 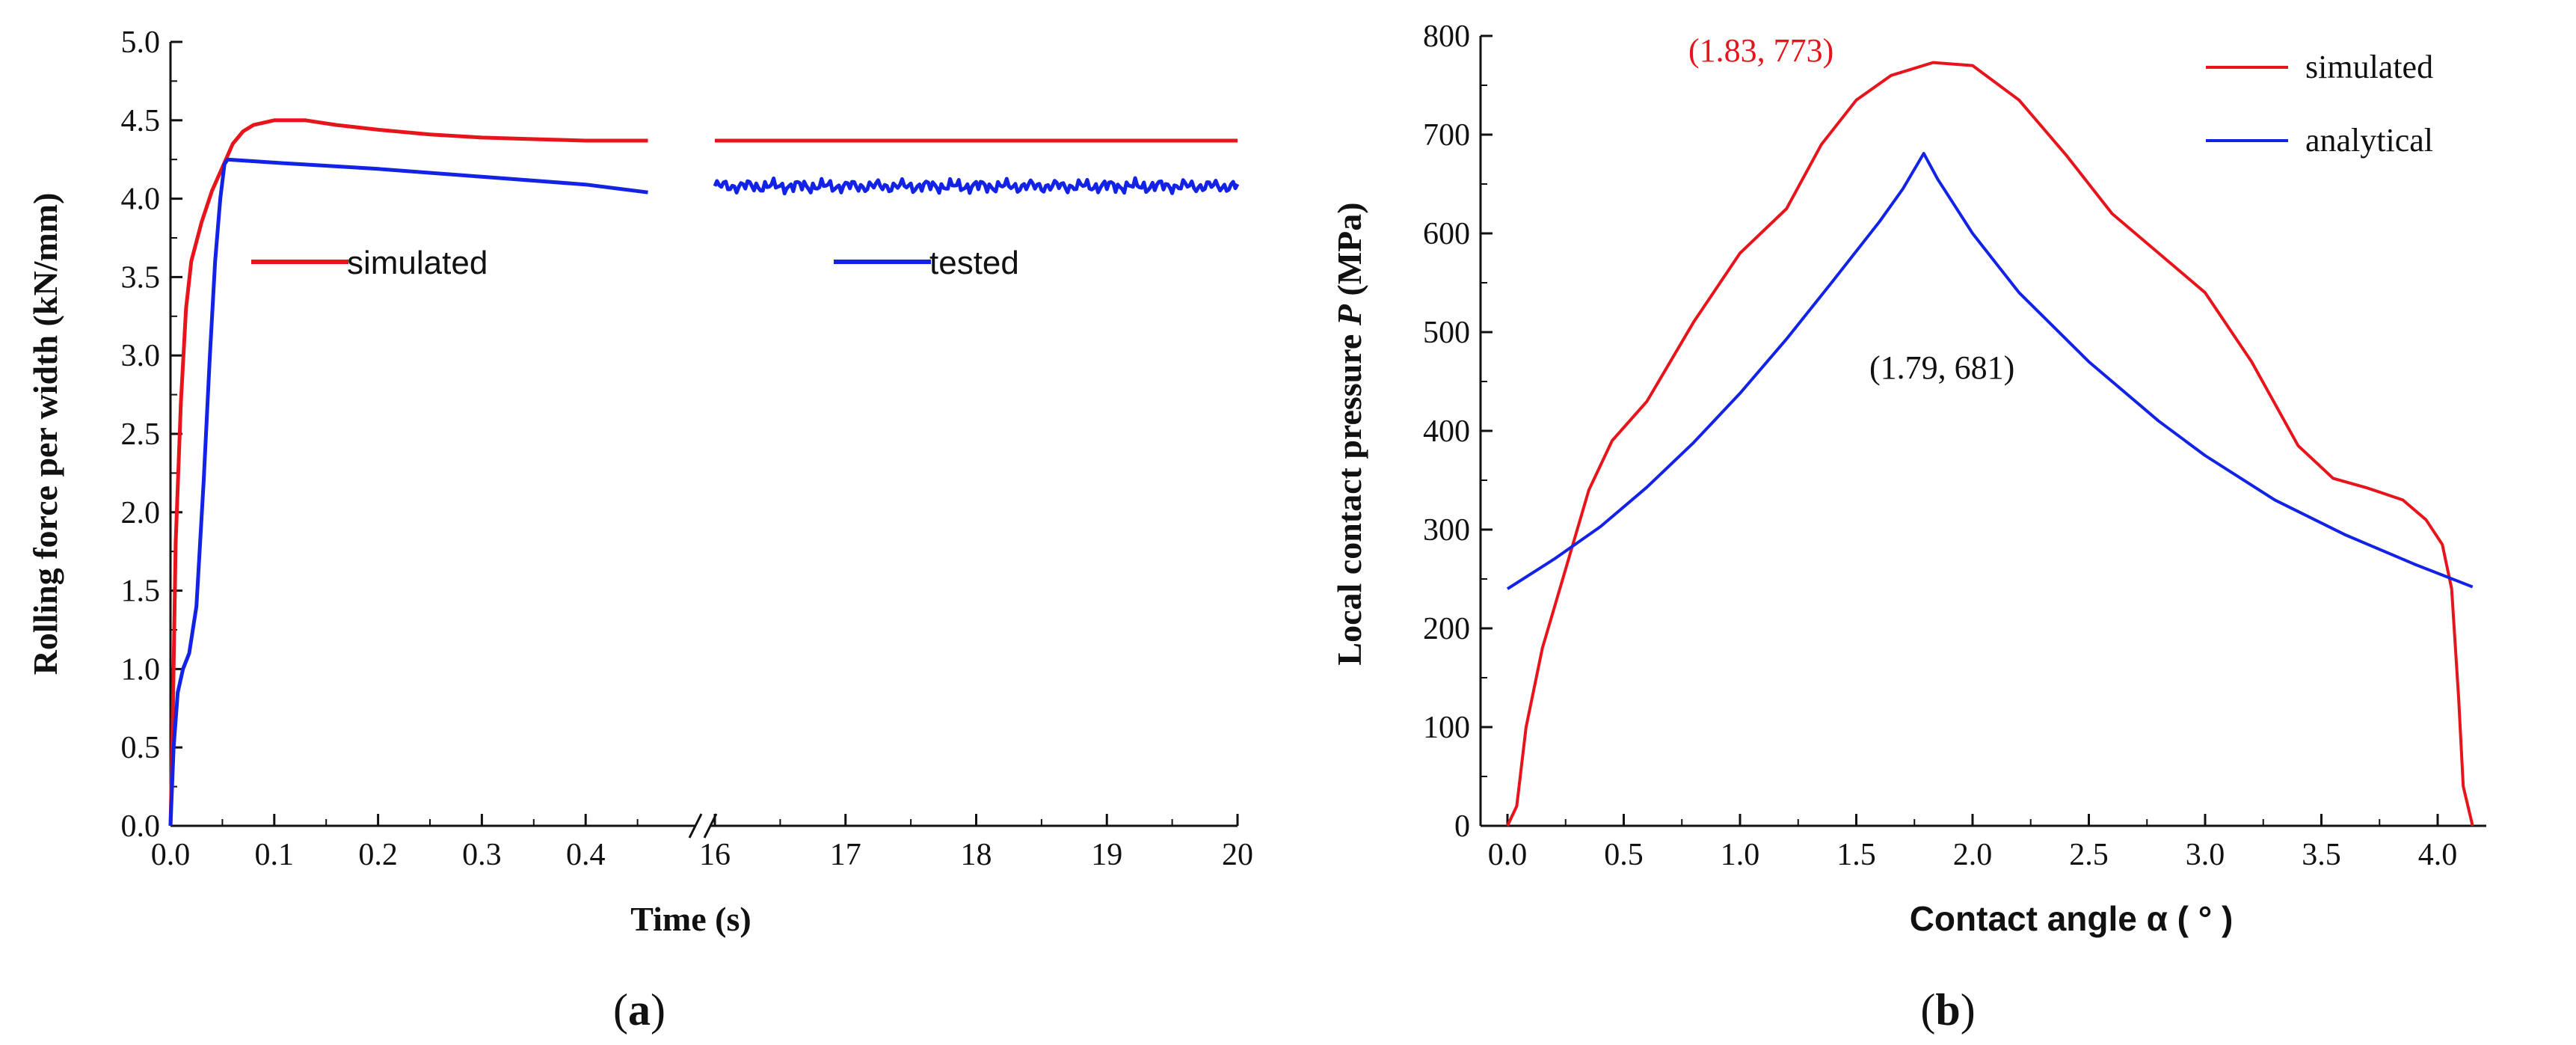 I want to click on panel-label-a: (a), so click(x=639, y=1010).